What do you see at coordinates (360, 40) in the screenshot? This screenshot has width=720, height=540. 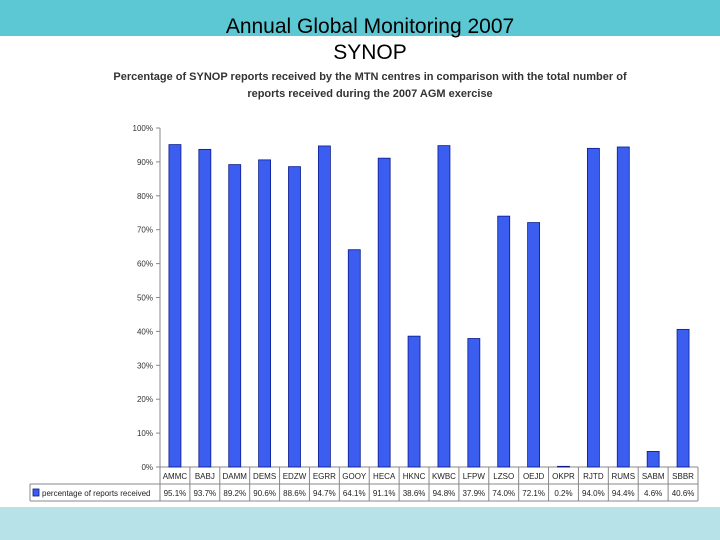 I see `slide-title: Annual Global Monitoring 2007 SYNOP` at bounding box center [360, 40].